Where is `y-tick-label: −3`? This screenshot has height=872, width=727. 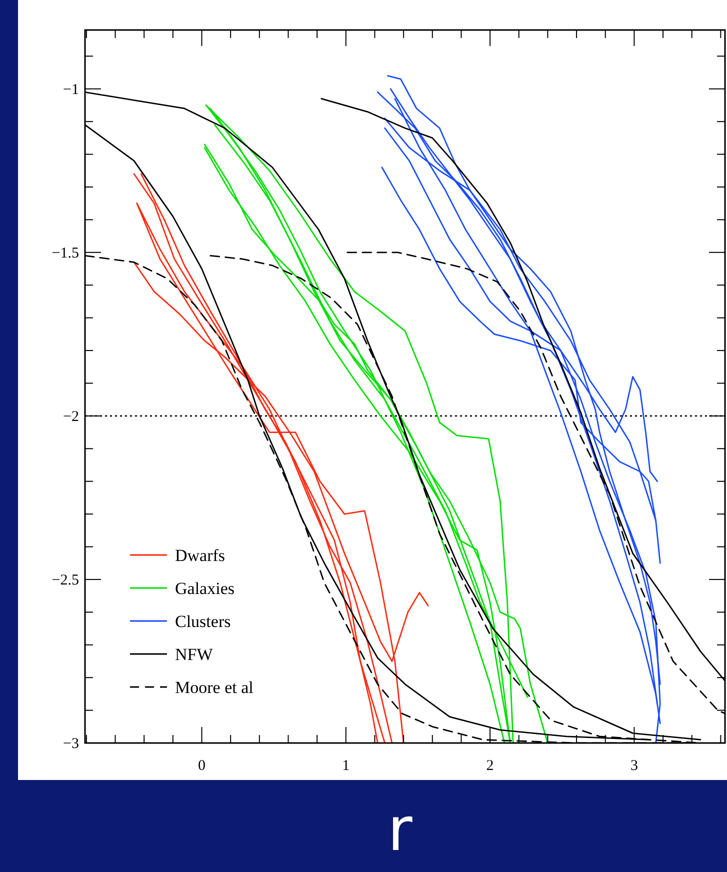 y-tick-label: −3 is located at coordinates (71, 744).